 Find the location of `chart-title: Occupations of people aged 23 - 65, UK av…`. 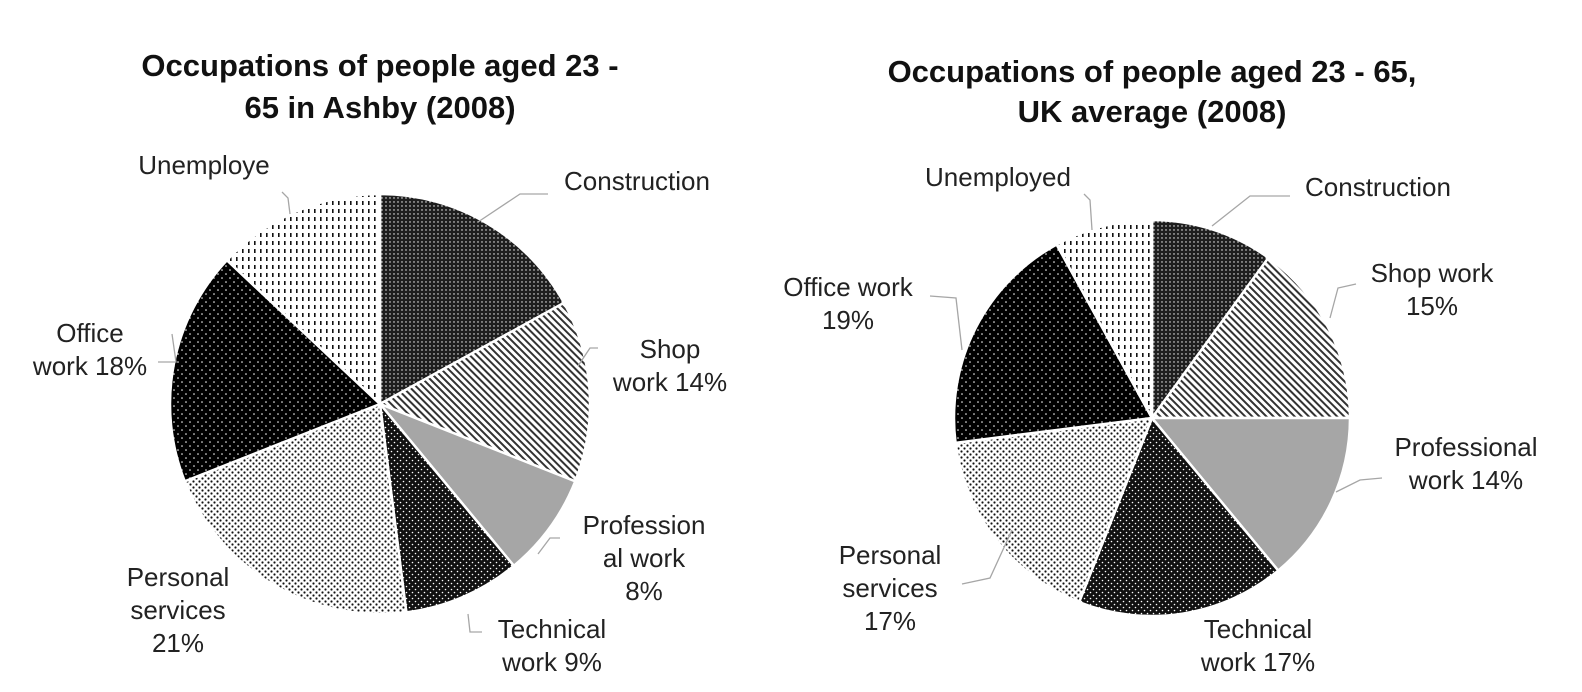

chart-title: Occupations of people aged 23 - 65, UK av… is located at coordinates (1152, 91).